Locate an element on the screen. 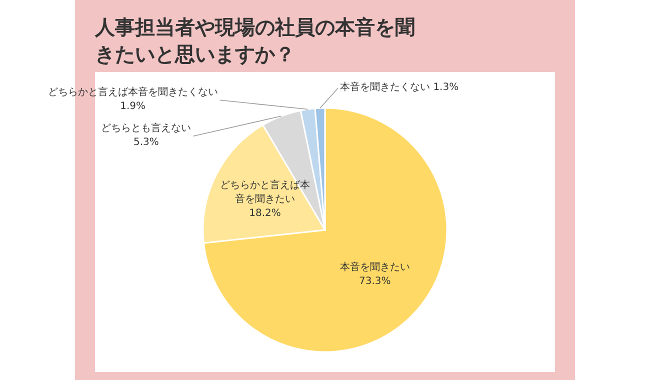 This screenshot has height=380, width=650. data-label: 5.3% is located at coordinates (146, 142).